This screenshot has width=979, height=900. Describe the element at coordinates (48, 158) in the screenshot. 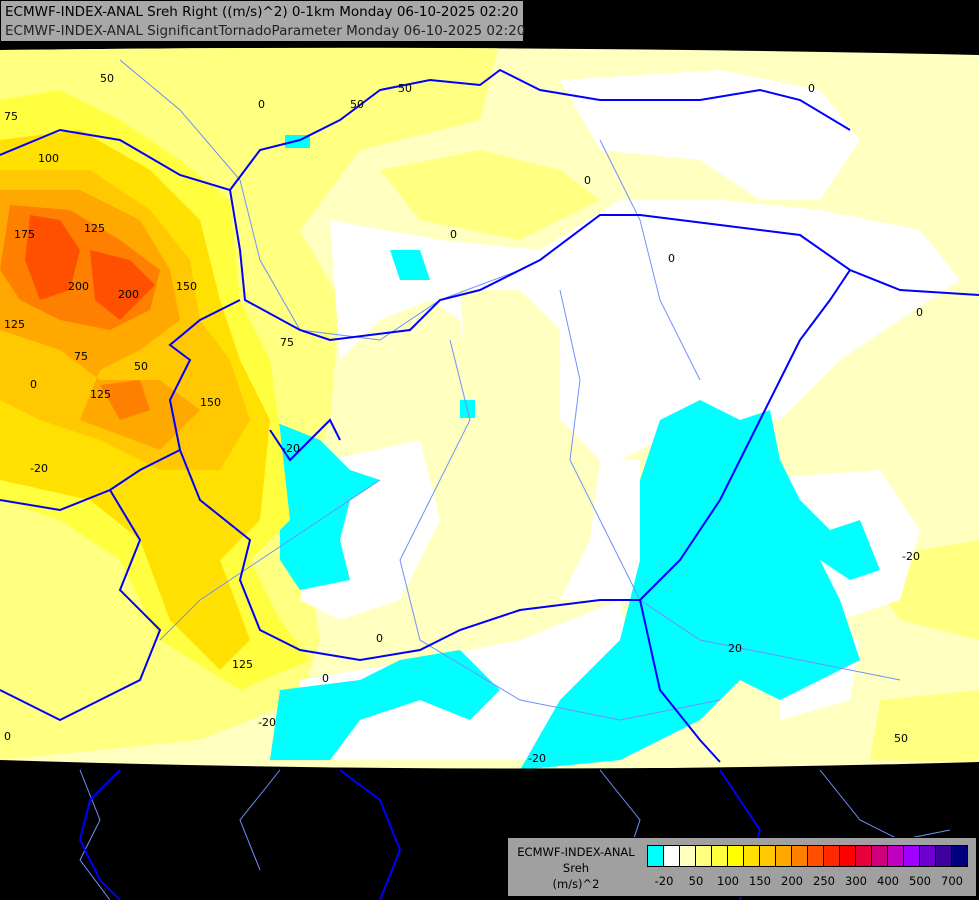

I see `contour-label: 100` at that location.